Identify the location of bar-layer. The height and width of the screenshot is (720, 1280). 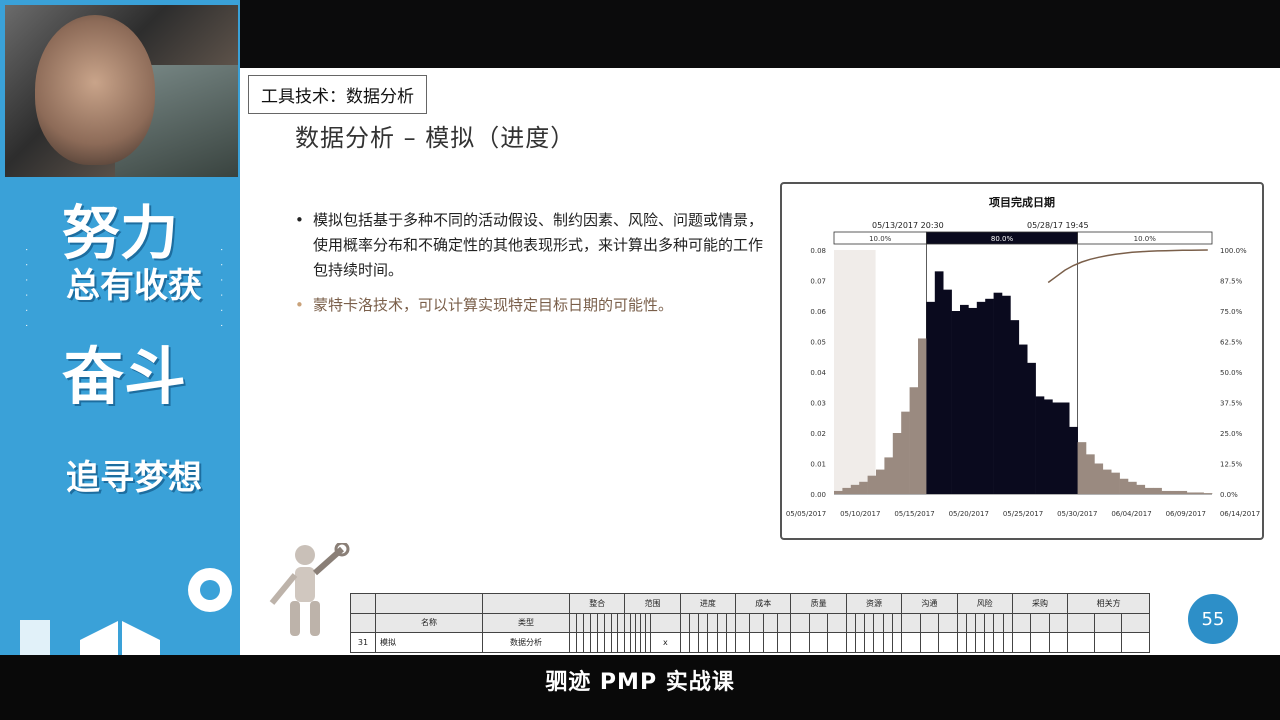
(1023, 382).